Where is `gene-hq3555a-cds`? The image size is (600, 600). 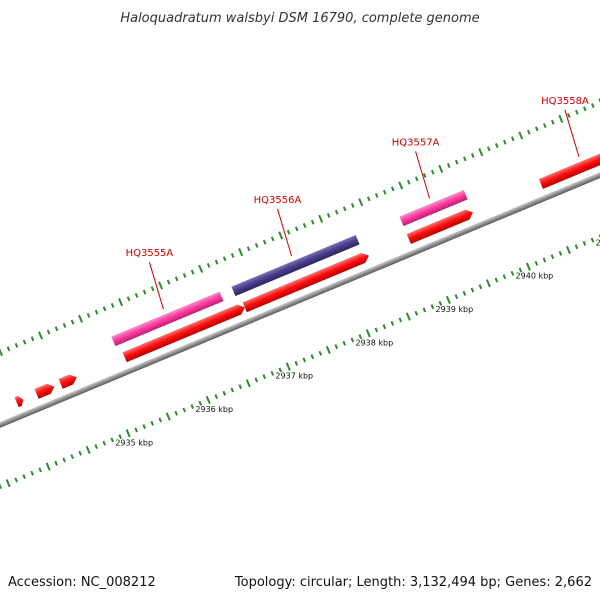
gene-hq3555a-cds is located at coordinates (184, 332).